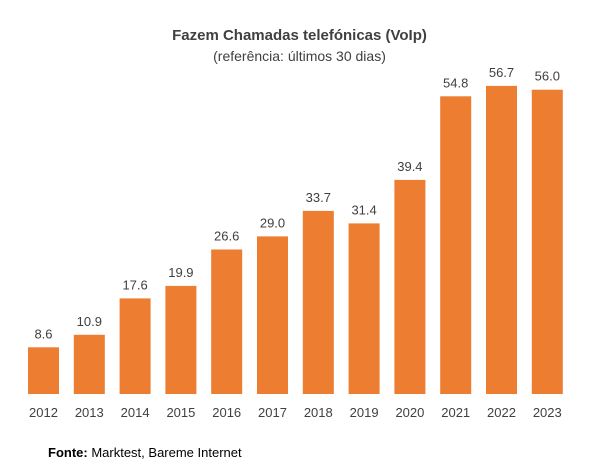 This screenshot has width=599, height=476. Describe the element at coordinates (181, 339) in the screenshot. I see `bar-2015` at that location.